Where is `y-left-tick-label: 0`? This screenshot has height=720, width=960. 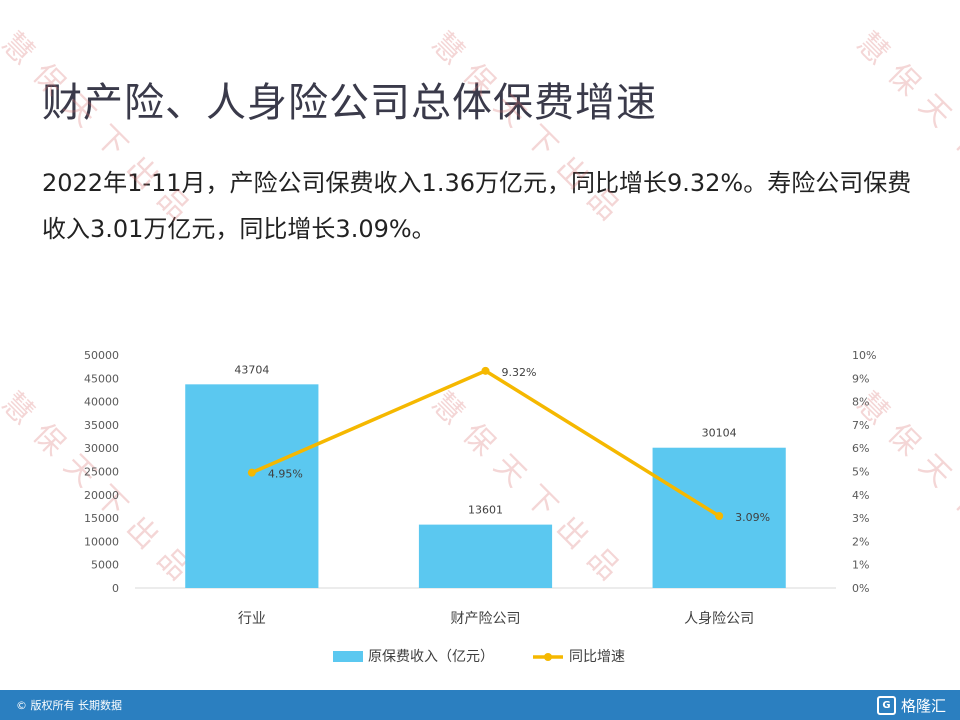 y-left-tick-label: 0 is located at coordinates (115, 588).